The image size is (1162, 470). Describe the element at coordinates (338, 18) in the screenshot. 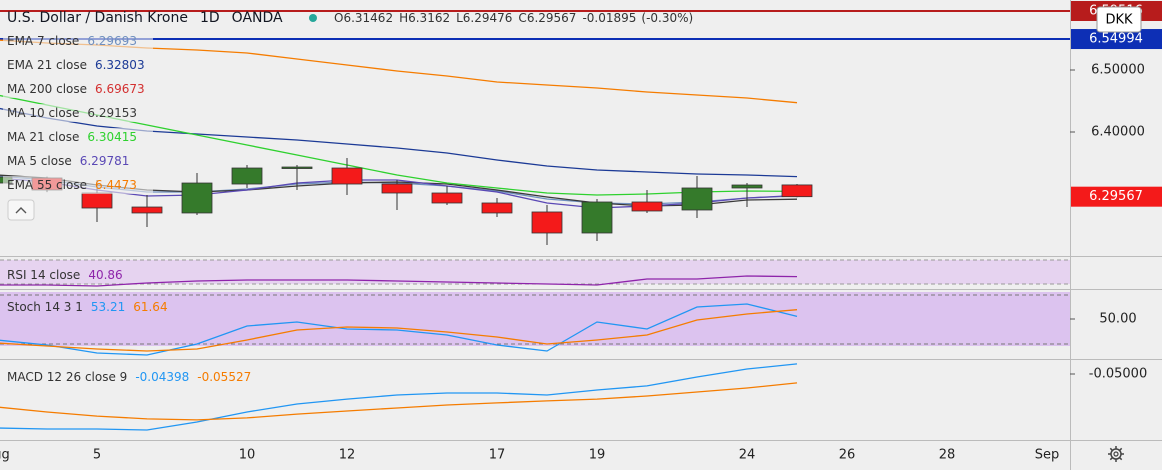

I see `ohlc-letter: O` at that location.